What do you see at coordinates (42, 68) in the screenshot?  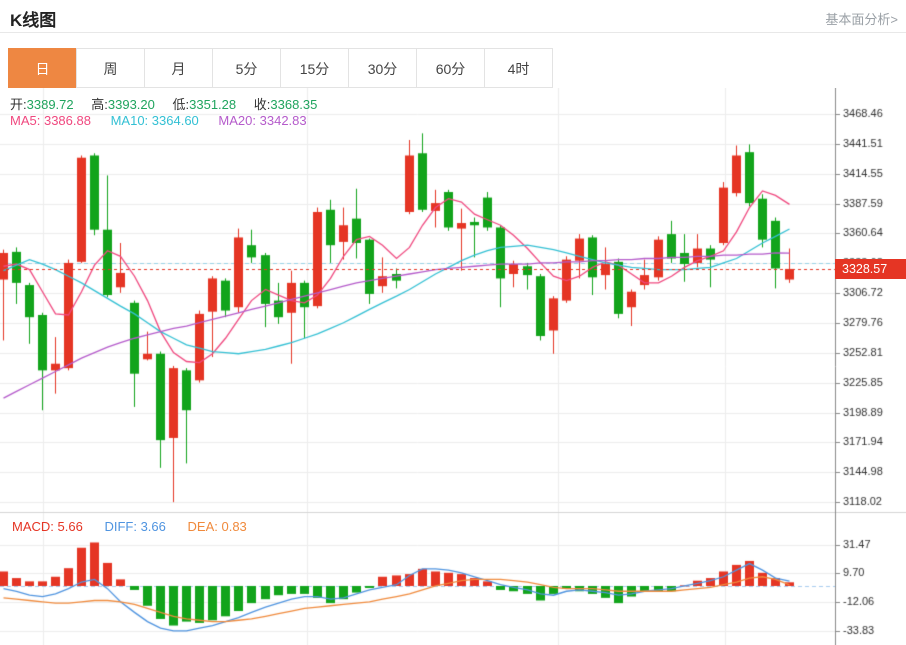 I see `tab-day: 日` at bounding box center [42, 68].